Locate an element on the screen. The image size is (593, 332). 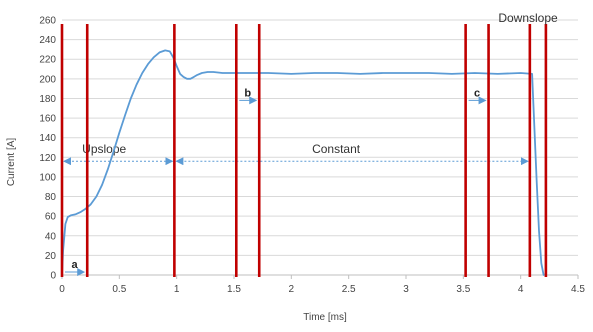
x-tick-label: 4.5 is located at coordinates (578, 289).